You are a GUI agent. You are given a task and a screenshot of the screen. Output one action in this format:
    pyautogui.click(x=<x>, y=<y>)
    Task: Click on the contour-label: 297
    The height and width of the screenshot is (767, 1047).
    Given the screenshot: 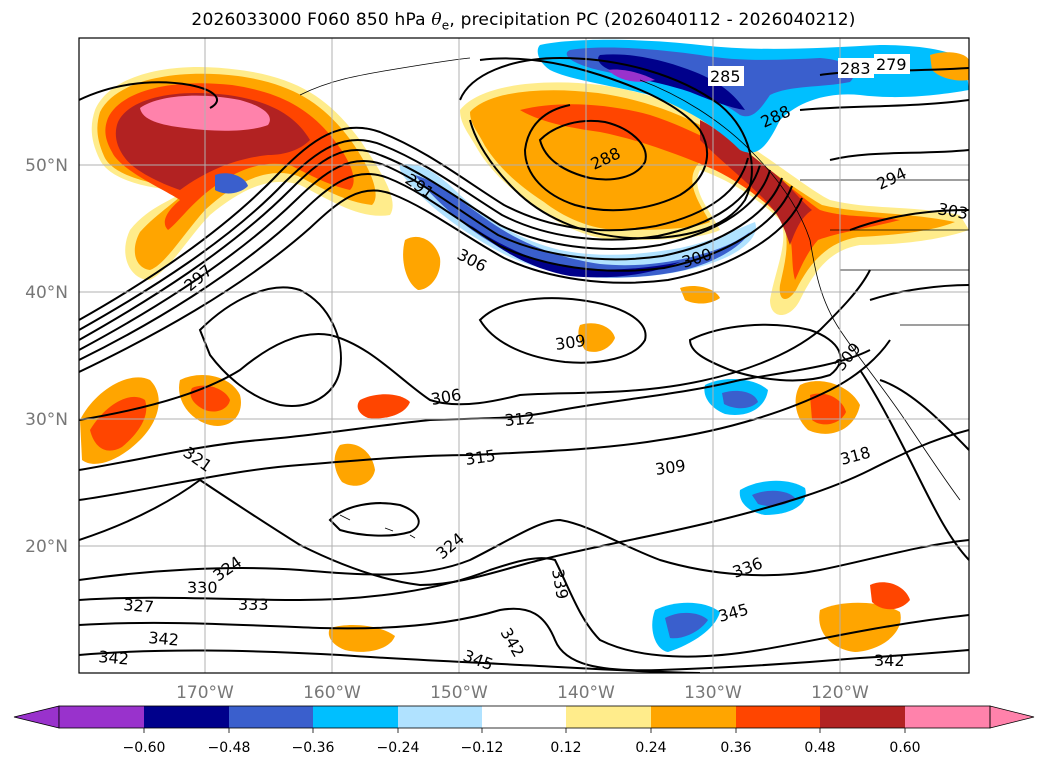 What is the action you would take?
    pyautogui.click(x=198, y=278)
    